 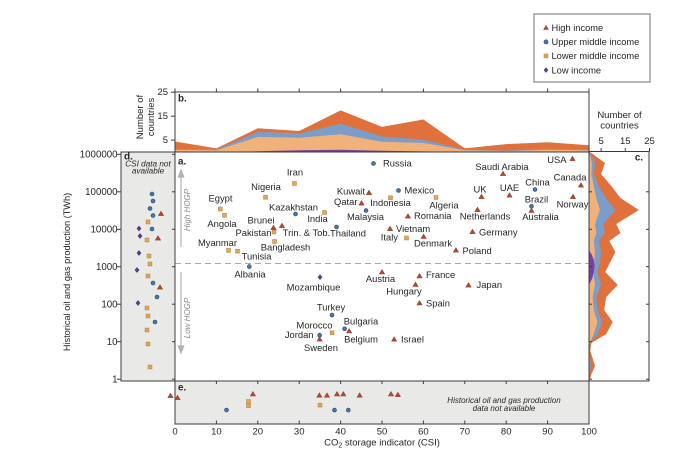 What do you see at coordinates (295, 172) in the screenshot?
I see `svg-text: Iran` at bounding box center [295, 172].